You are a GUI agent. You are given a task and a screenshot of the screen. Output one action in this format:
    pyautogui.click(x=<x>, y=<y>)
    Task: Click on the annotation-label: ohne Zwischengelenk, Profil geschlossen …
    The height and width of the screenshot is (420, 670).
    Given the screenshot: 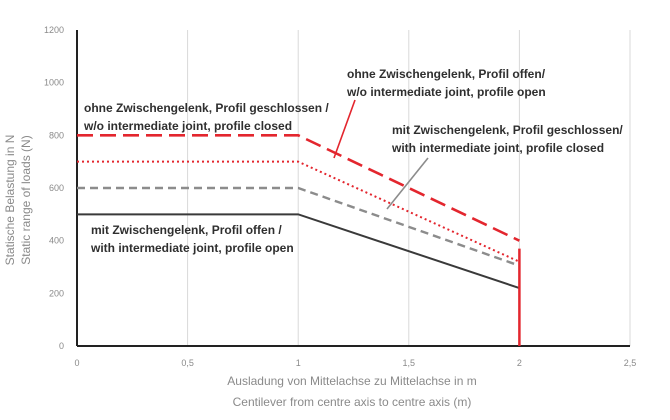 What is the action you would take?
    pyautogui.click(x=206, y=108)
    